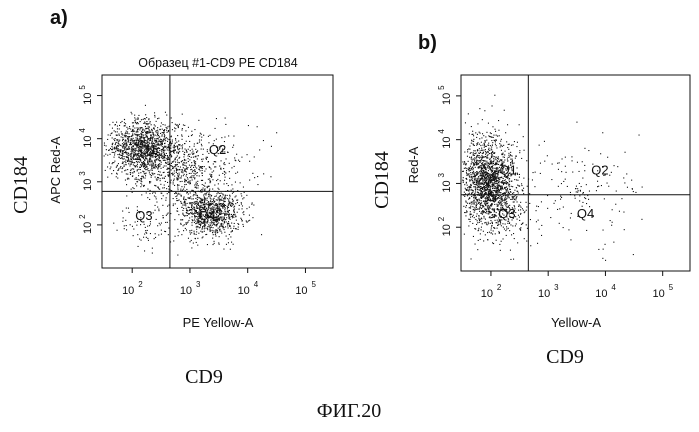  Describe the element at coordinates (556, 287) in the screenshot. I see `x-tick-exponent: 3` at that location.